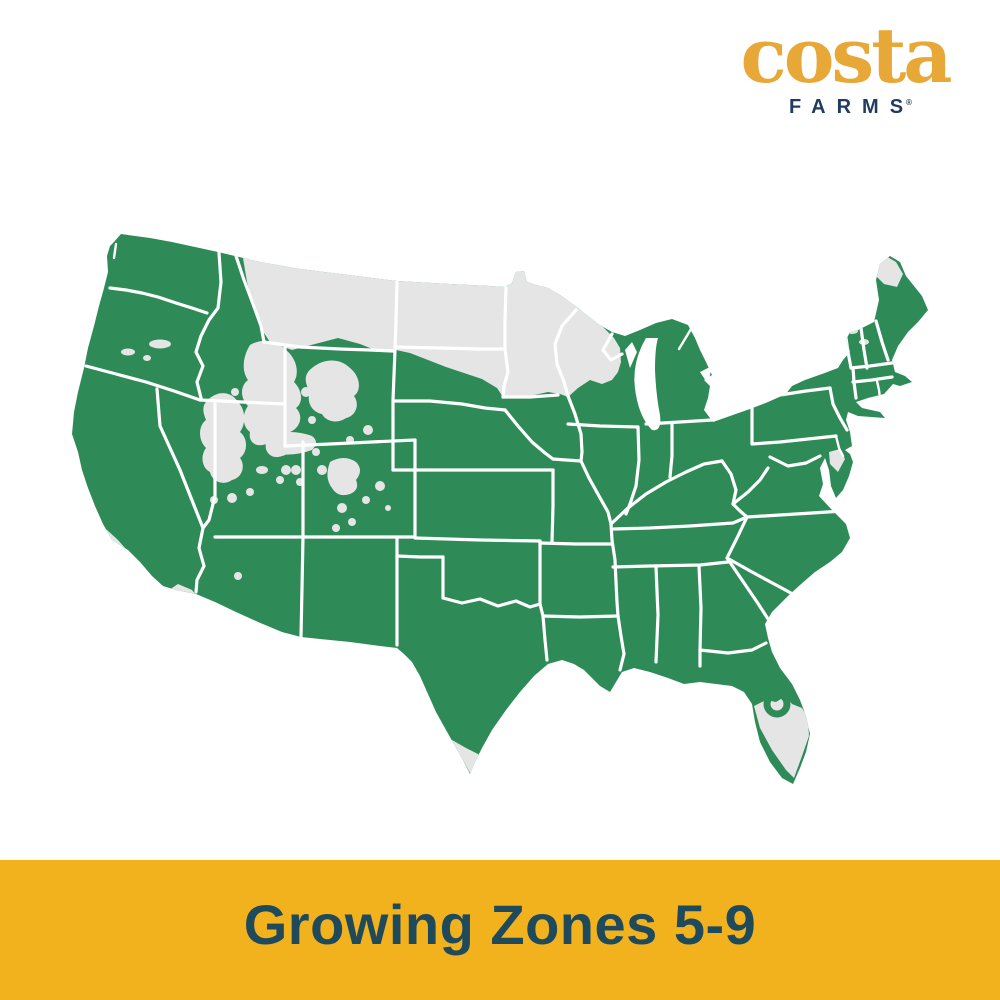 Image resolution: width=1000 pixels, height=1000 pixels. Describe the element at coordinates (817, 346) in the screenshot. I see `region-adirondacks-gray` at that location.